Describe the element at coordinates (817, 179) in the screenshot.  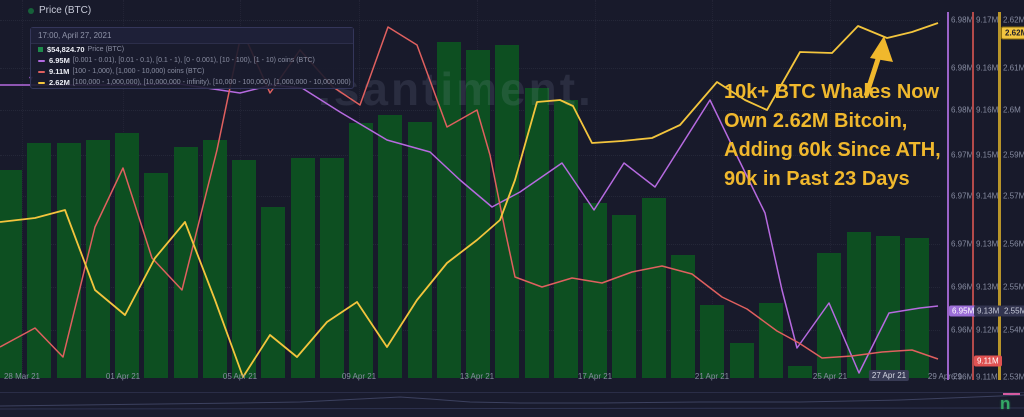
I see `annotation-line: 90k in Past 23 Days` at that location.